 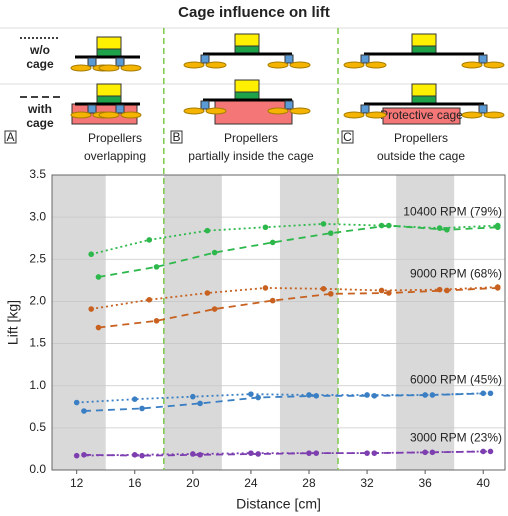 I want to click on series-label: 3000 RPM (23%), so click(x=456, y=438).